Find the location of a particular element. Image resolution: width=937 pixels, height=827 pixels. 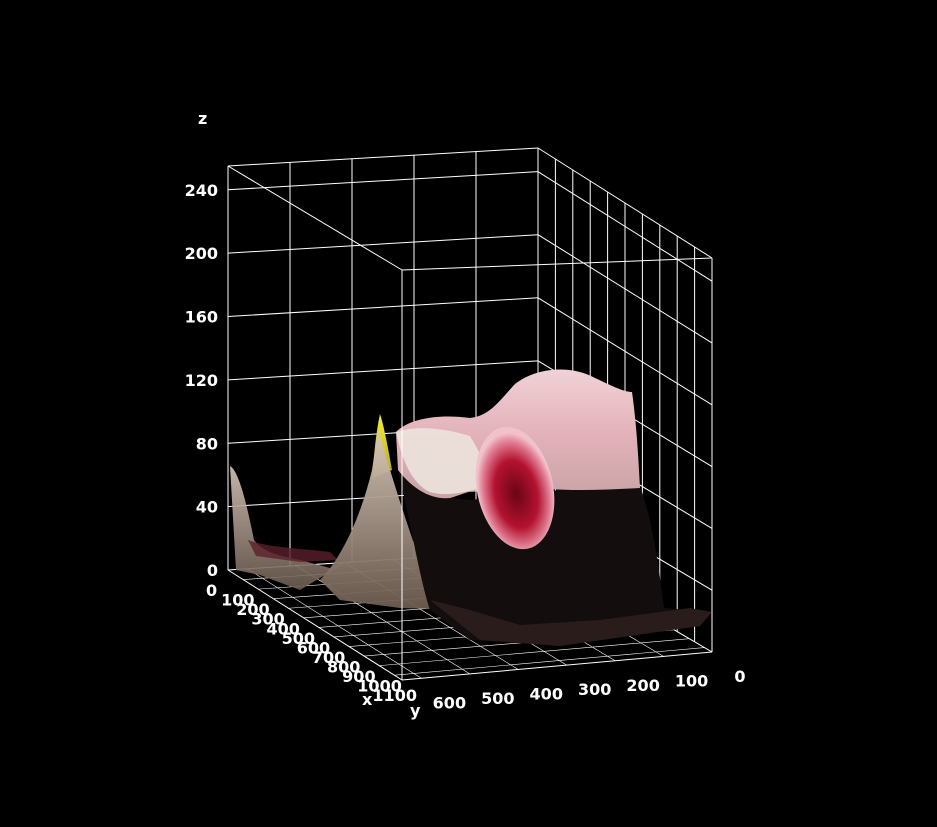

x-tick-label: 400 is located at coordinates (283, 628).